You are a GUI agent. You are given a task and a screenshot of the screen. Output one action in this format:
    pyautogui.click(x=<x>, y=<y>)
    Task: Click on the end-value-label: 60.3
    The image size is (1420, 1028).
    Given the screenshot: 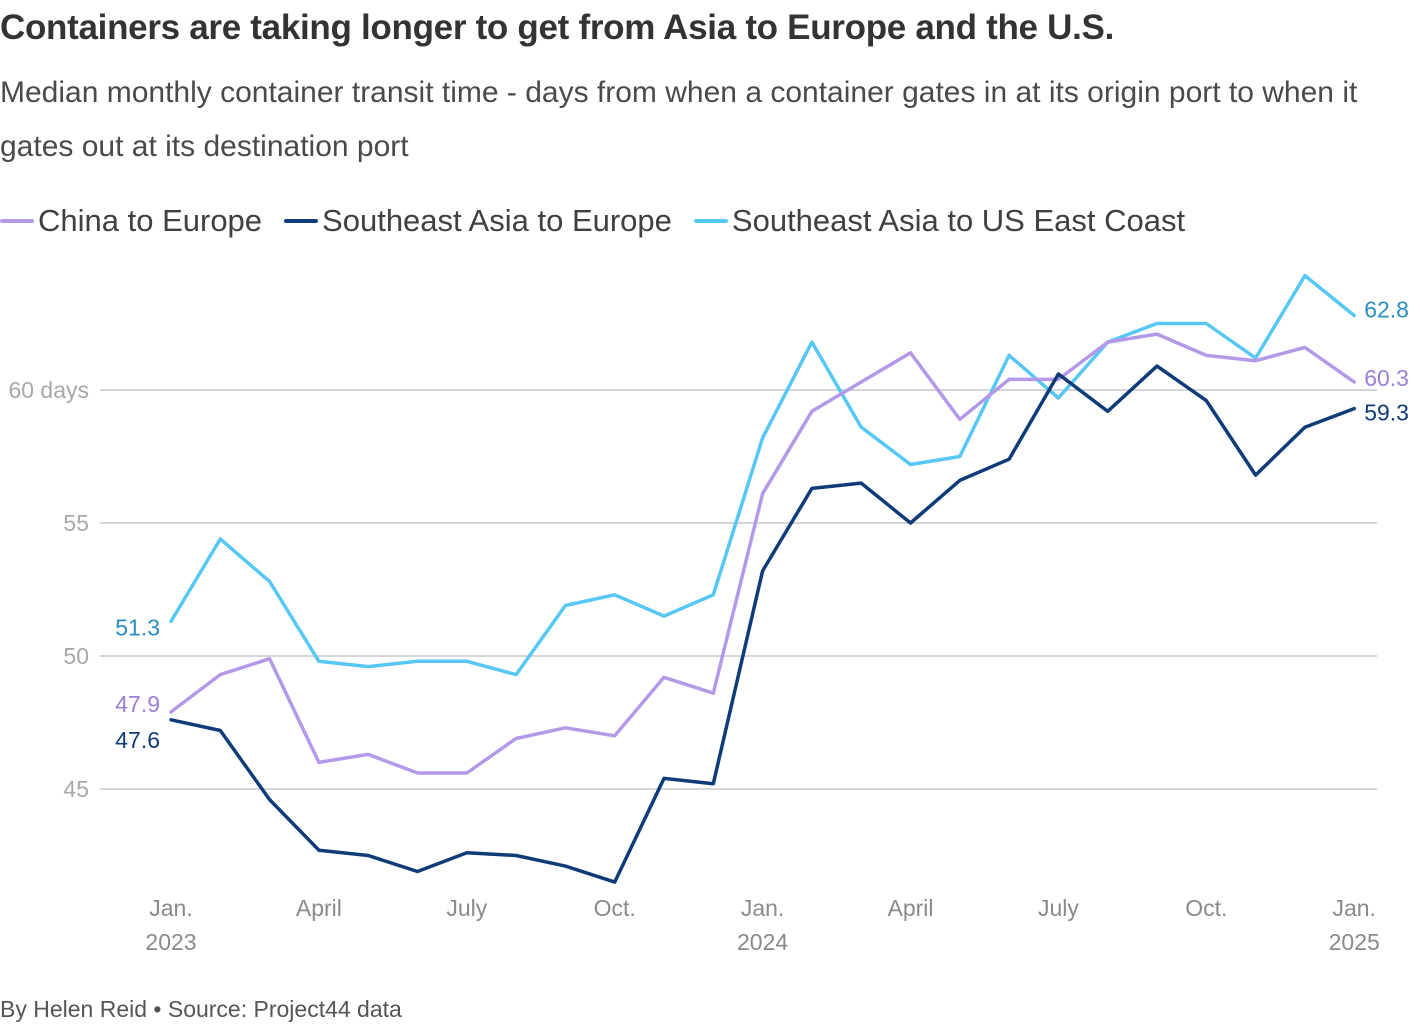 What is the action you would take?
    pyautogui.click(x=1386, y=378)
    